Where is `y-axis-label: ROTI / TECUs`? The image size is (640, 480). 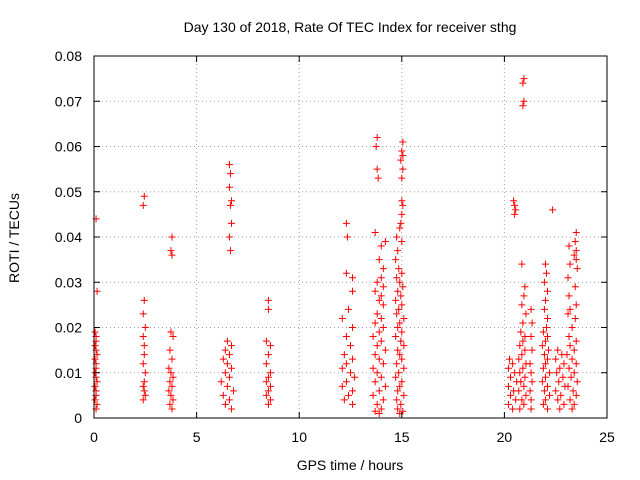 y-axis-label: ROTI / TECUs is located at coordinates (14, 238).